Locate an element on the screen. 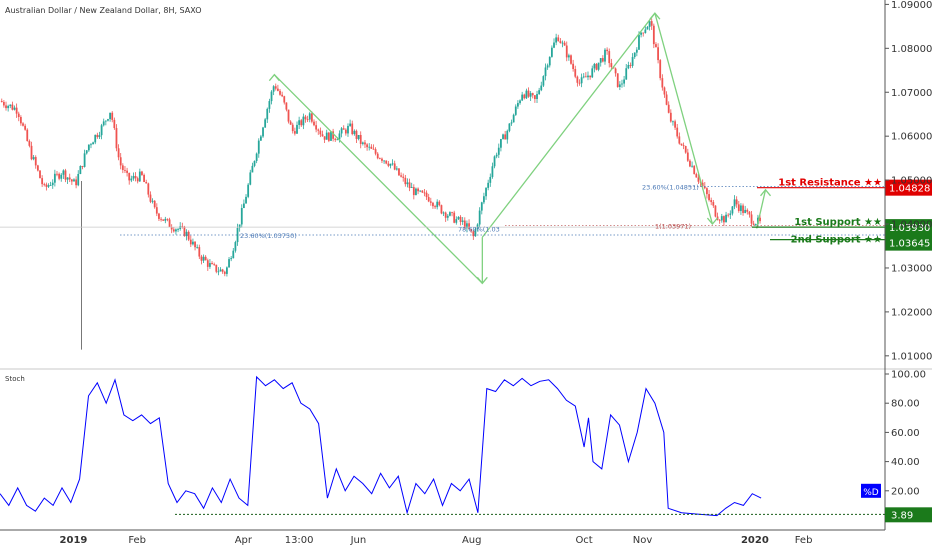 The width and height of the screenshot is (932, 550). support2-label: 2nd Support ★★ is located at coordinates (836, 240).